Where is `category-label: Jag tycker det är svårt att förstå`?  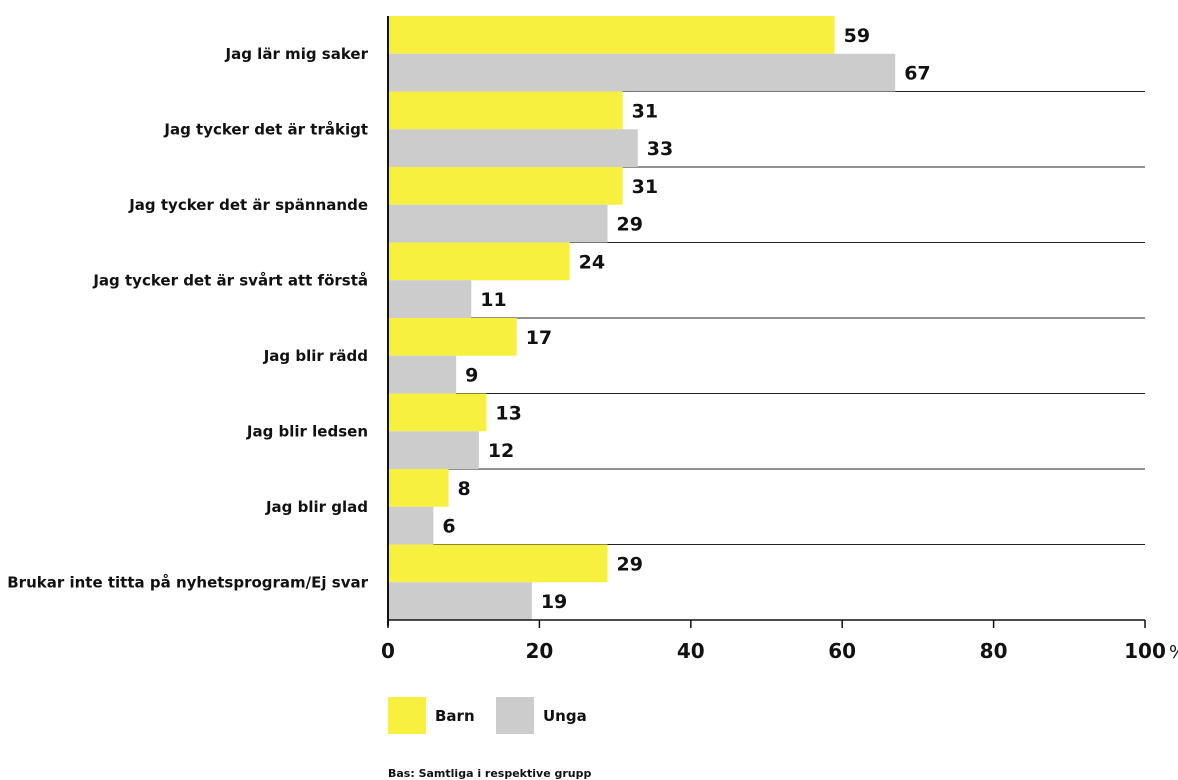 category-label: Jag tycker det är svårt att förstå is located at coordinates (230, 280).